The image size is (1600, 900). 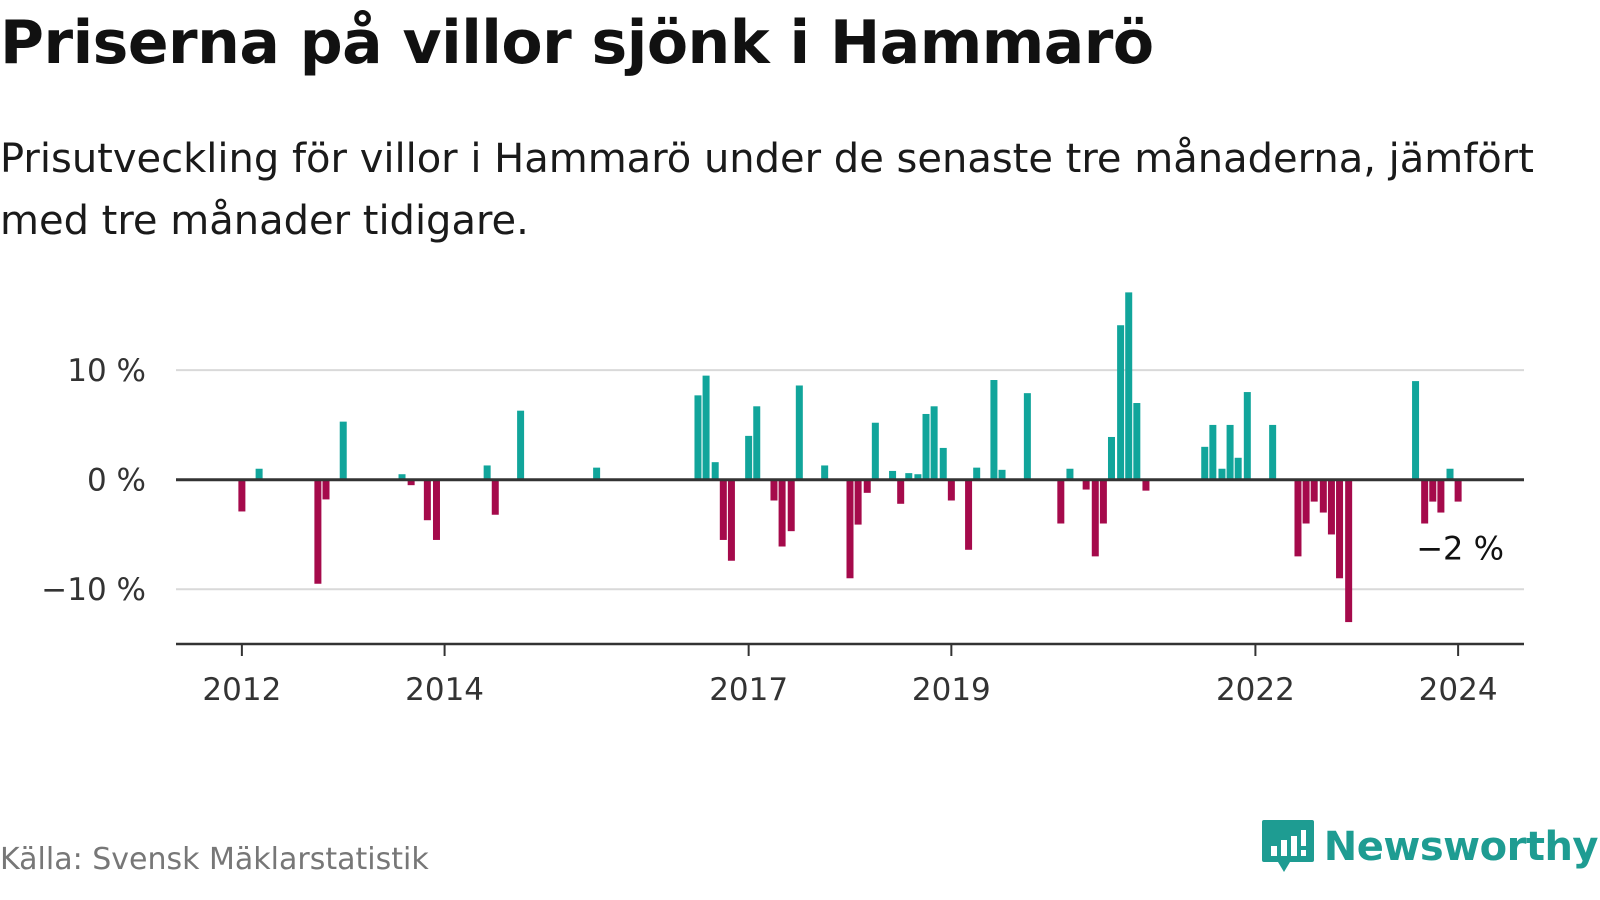 What do you see at coordinates (748, 690) in the screenshot?
I see `x-tick-label: 2017` at bounding box center [748, 690].